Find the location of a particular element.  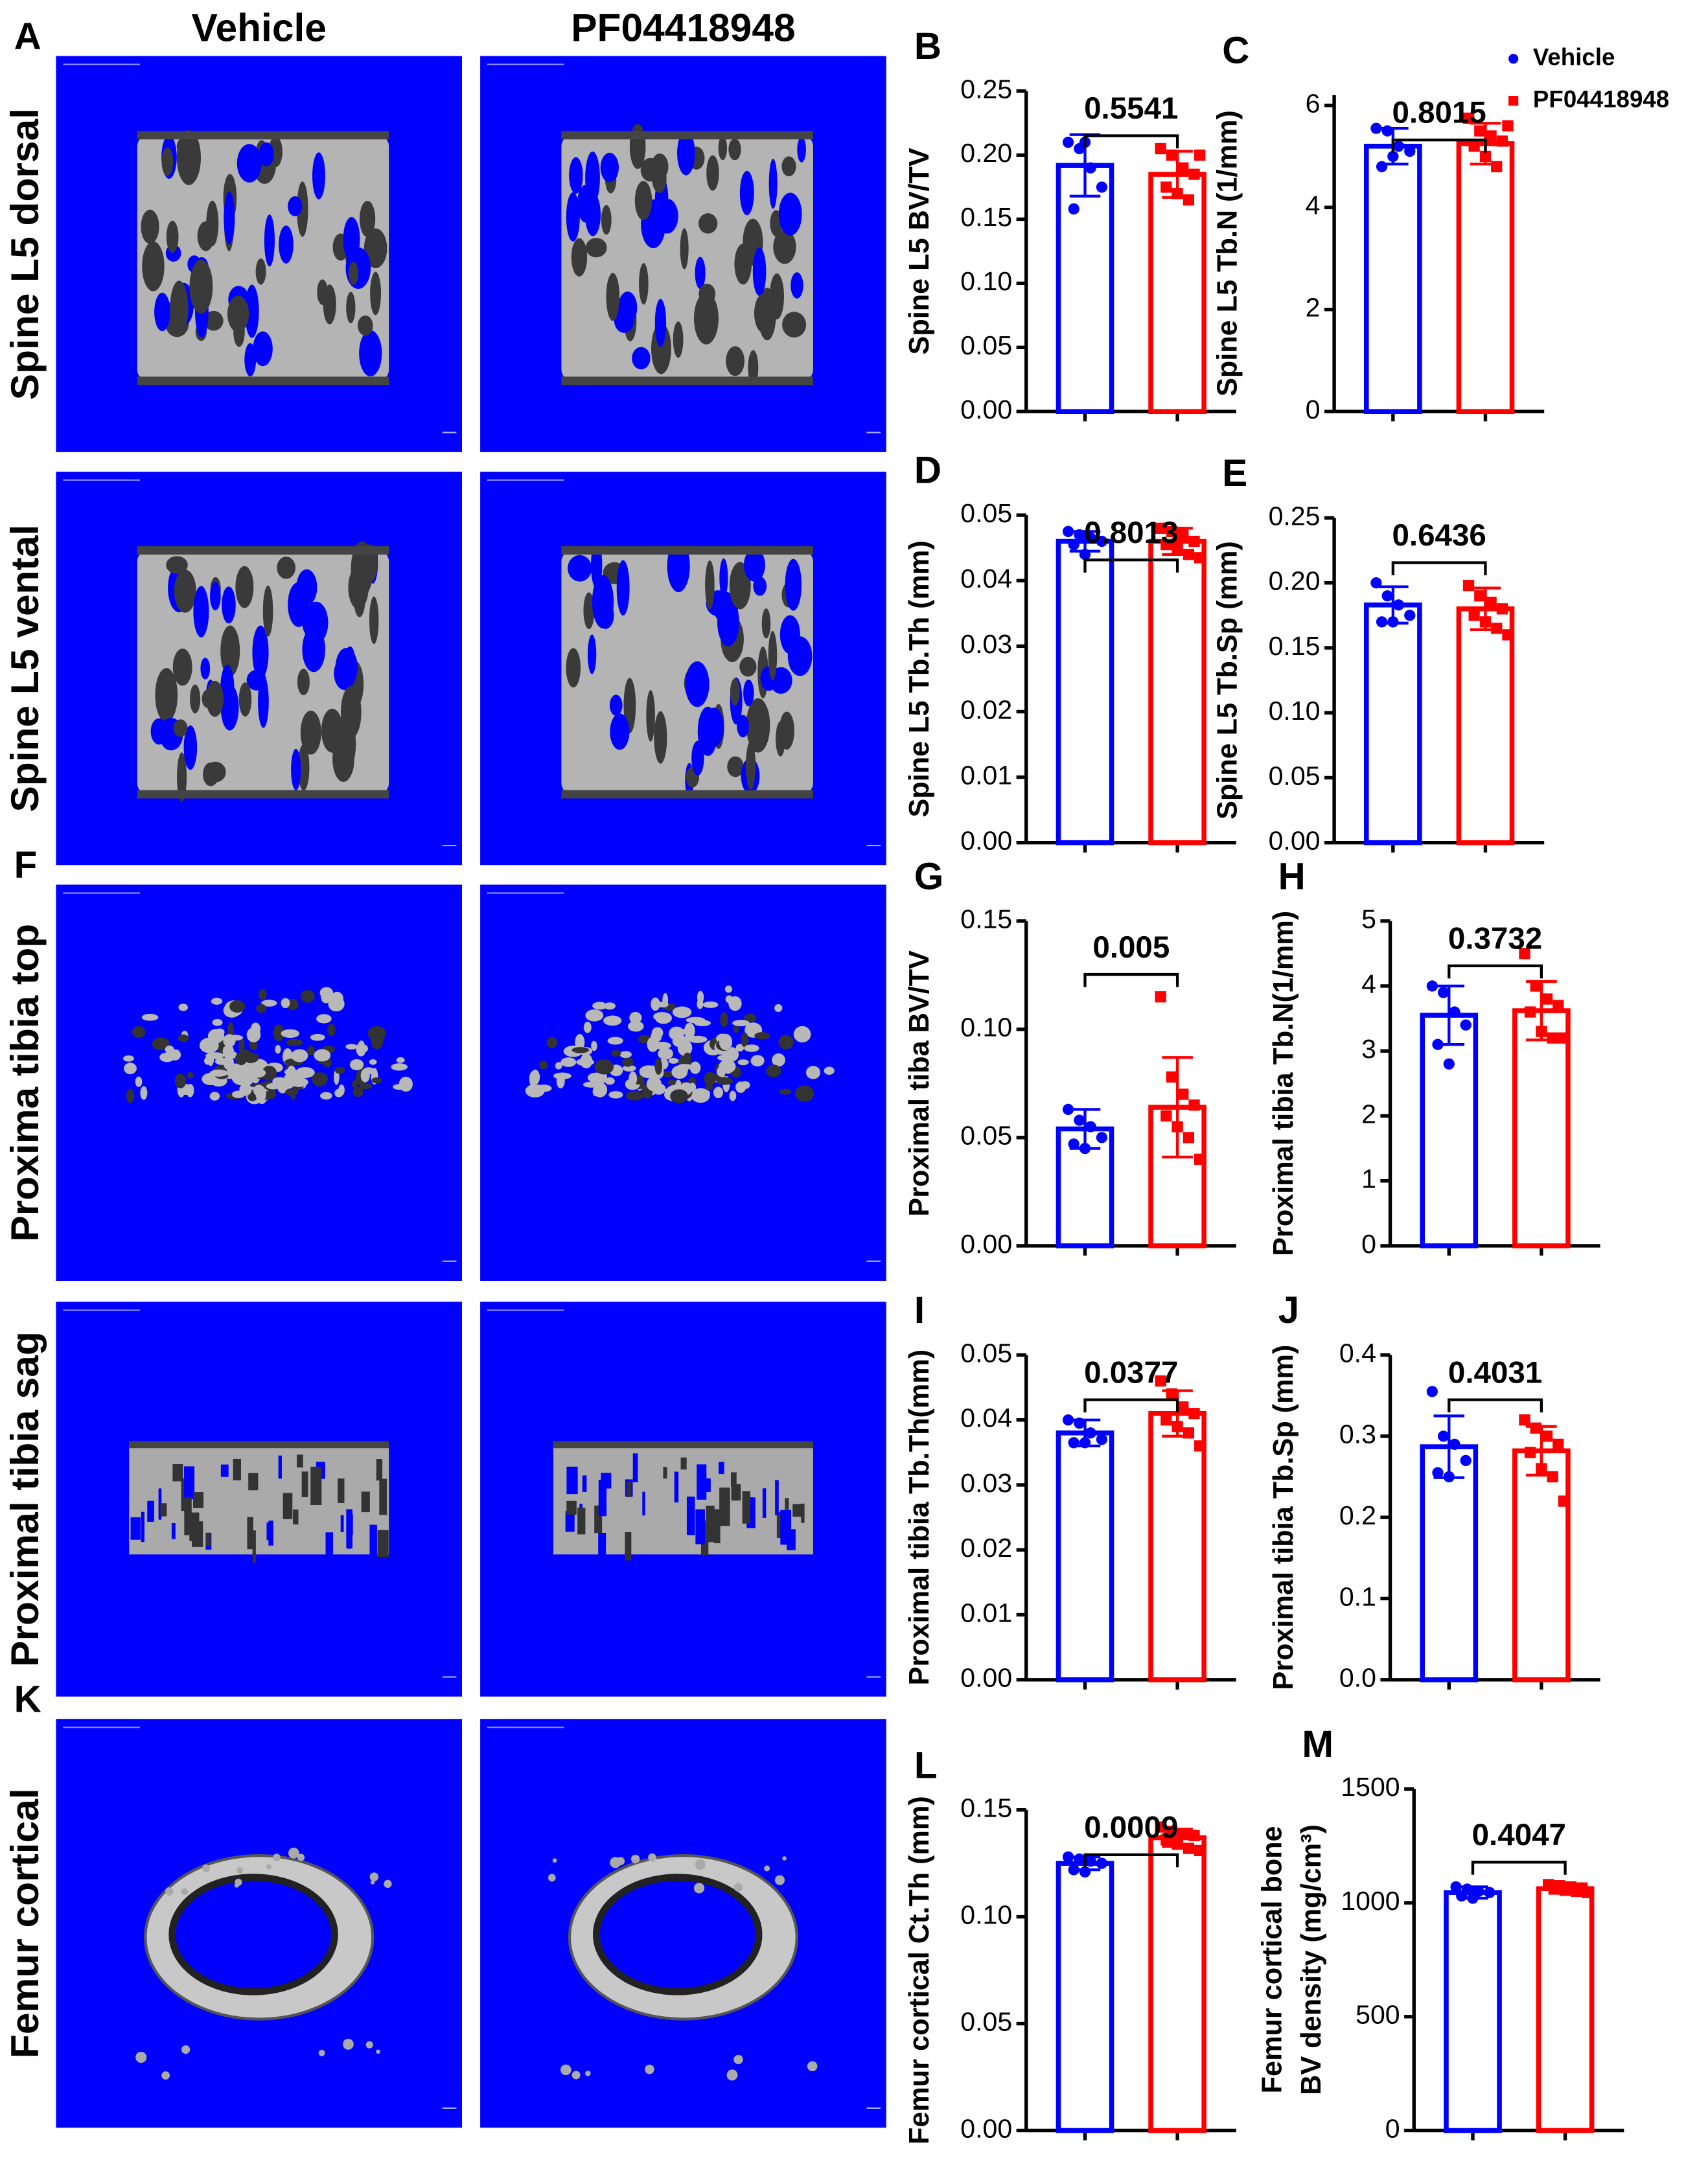

panel-letter: G is located at coordinates (928, 876).